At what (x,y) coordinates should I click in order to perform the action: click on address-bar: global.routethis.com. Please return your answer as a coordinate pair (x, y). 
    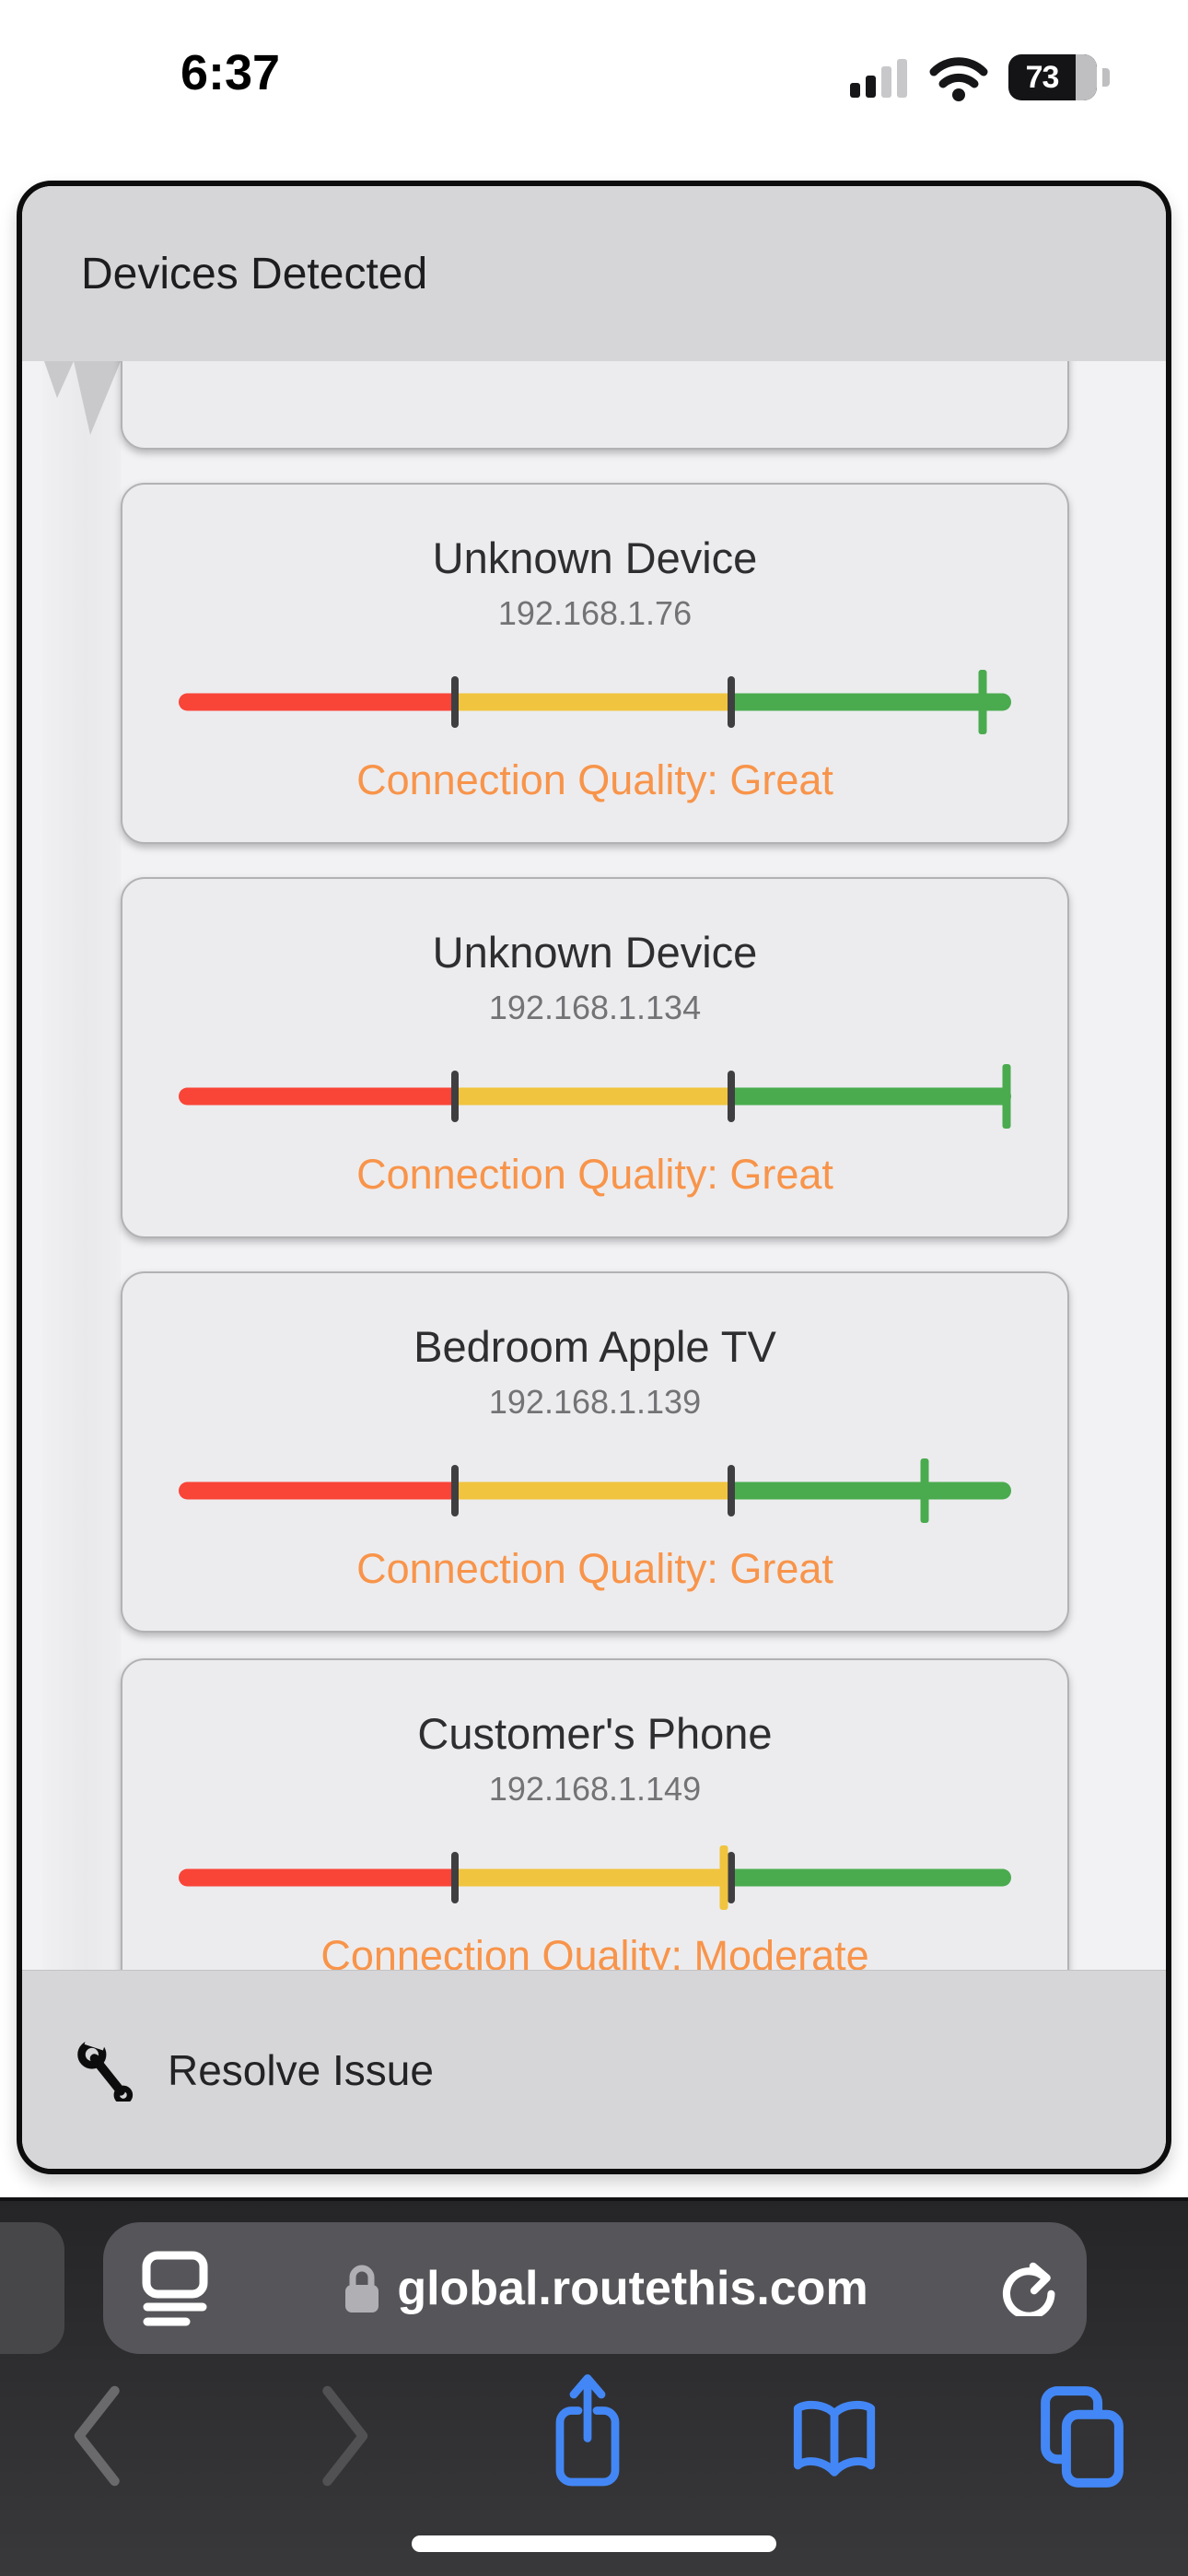
    Looking at the image, I should click on (595, 2288).